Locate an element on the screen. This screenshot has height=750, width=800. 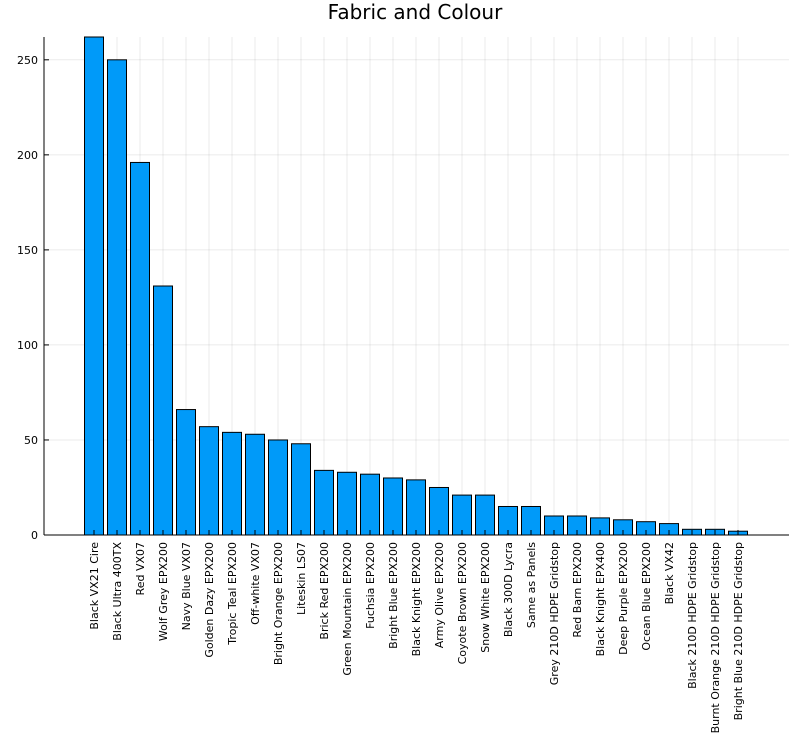
x-tick-label: Golden Dazy EPX200 is located at coordinates (209, 600).